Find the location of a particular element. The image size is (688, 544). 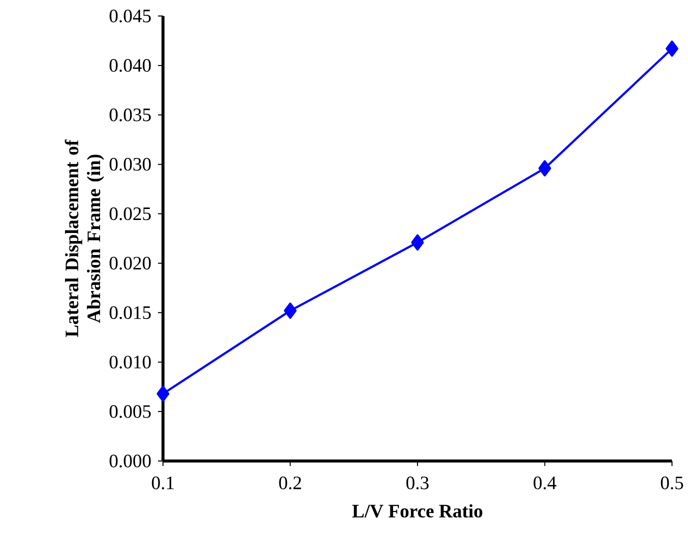

y-tick-label: 0.045 is located at coordinates (130, 16).